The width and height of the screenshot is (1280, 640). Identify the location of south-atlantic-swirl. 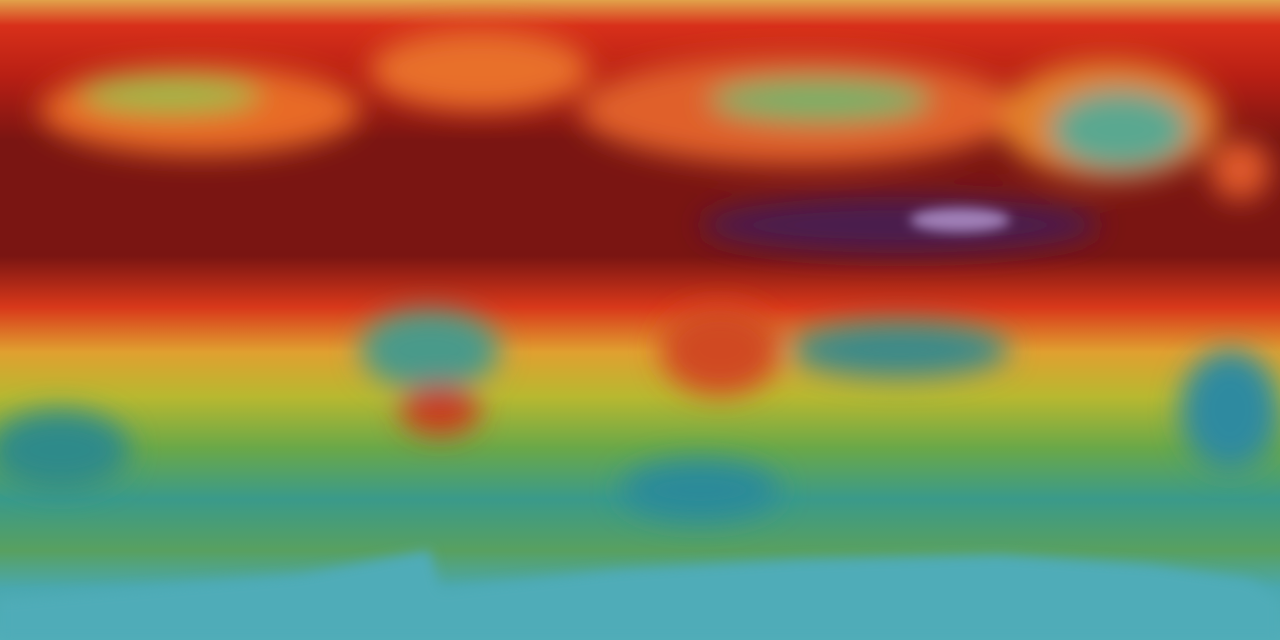
(700, 490).